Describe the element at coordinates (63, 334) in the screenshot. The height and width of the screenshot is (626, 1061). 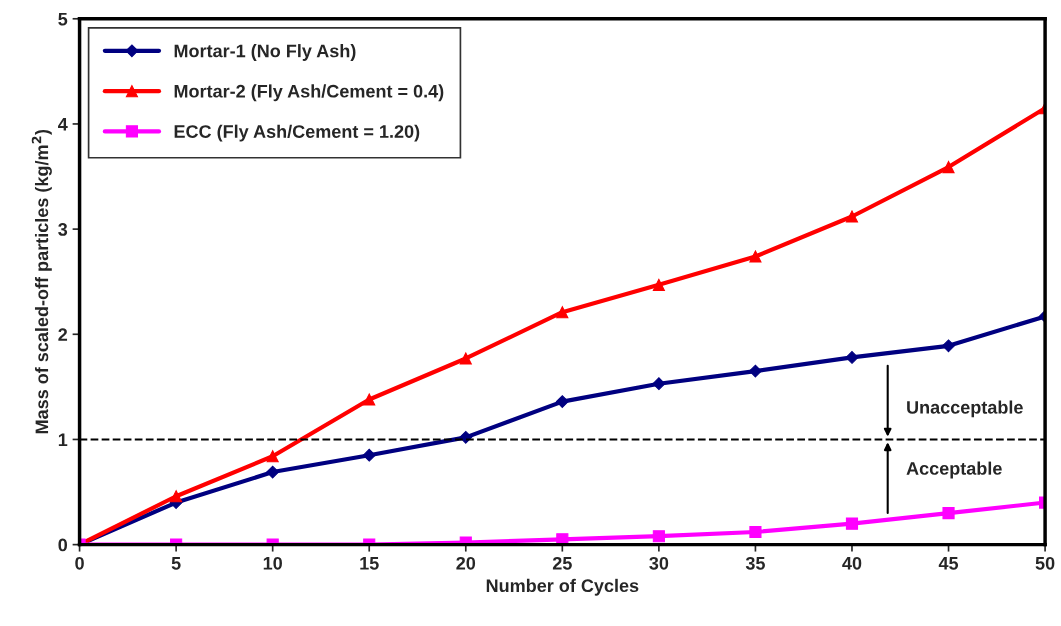
I see `y-tick-label: 2` at that location.